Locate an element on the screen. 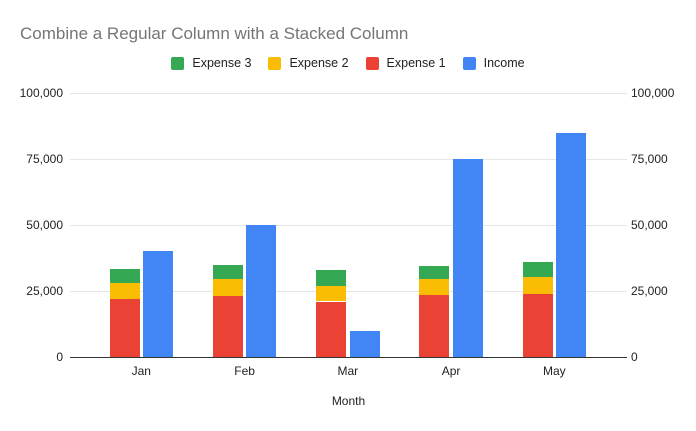 This screenshot has width=696, height=431. bar-expense-3-may is located at coordinates (537, 269).